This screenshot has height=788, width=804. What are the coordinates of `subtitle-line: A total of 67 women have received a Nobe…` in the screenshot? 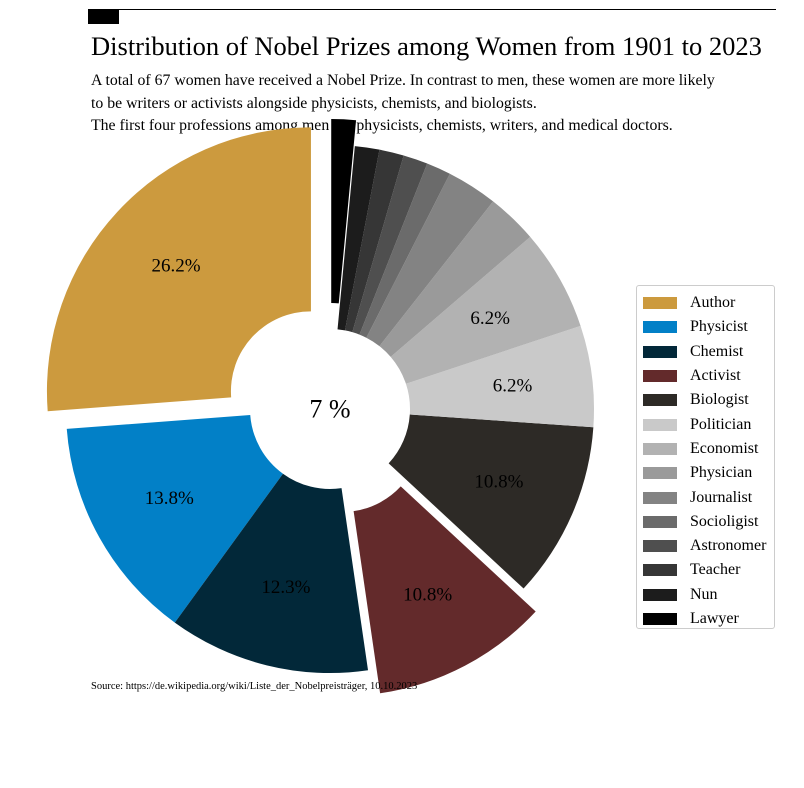 It's located at (403, 80).